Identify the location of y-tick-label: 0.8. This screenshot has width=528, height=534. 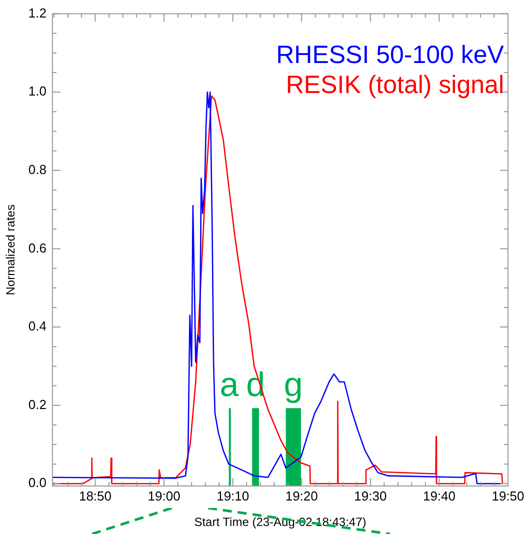
(37, 169).